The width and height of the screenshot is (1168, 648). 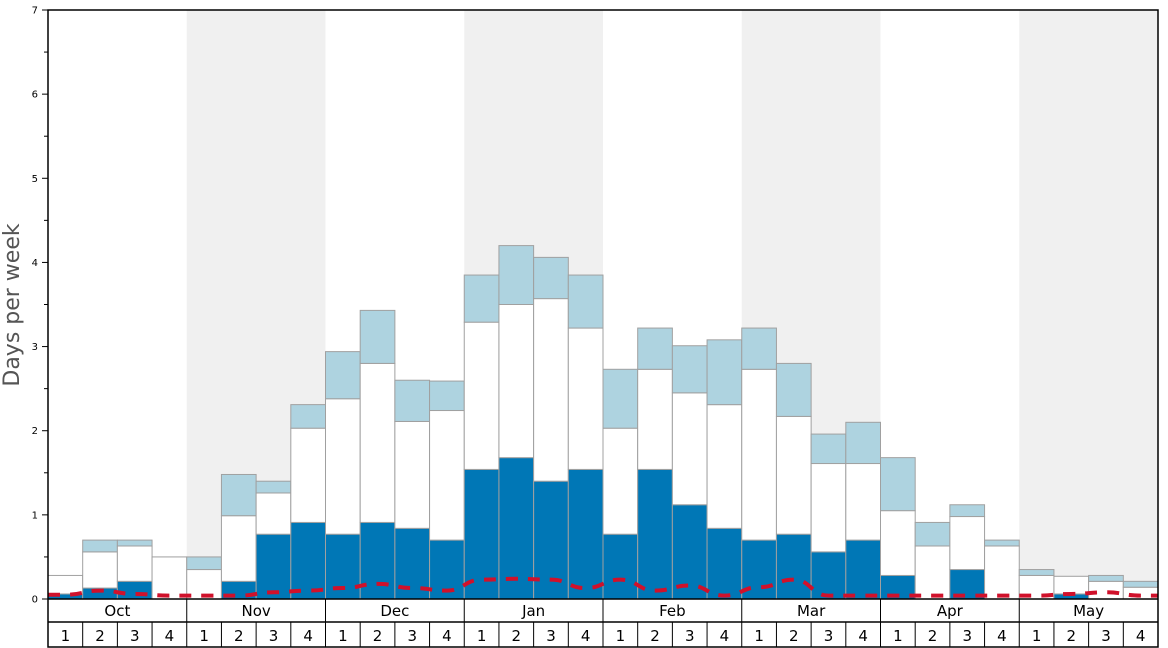 I want to click on y-tick-label: 4, so click(x=35, y=263).